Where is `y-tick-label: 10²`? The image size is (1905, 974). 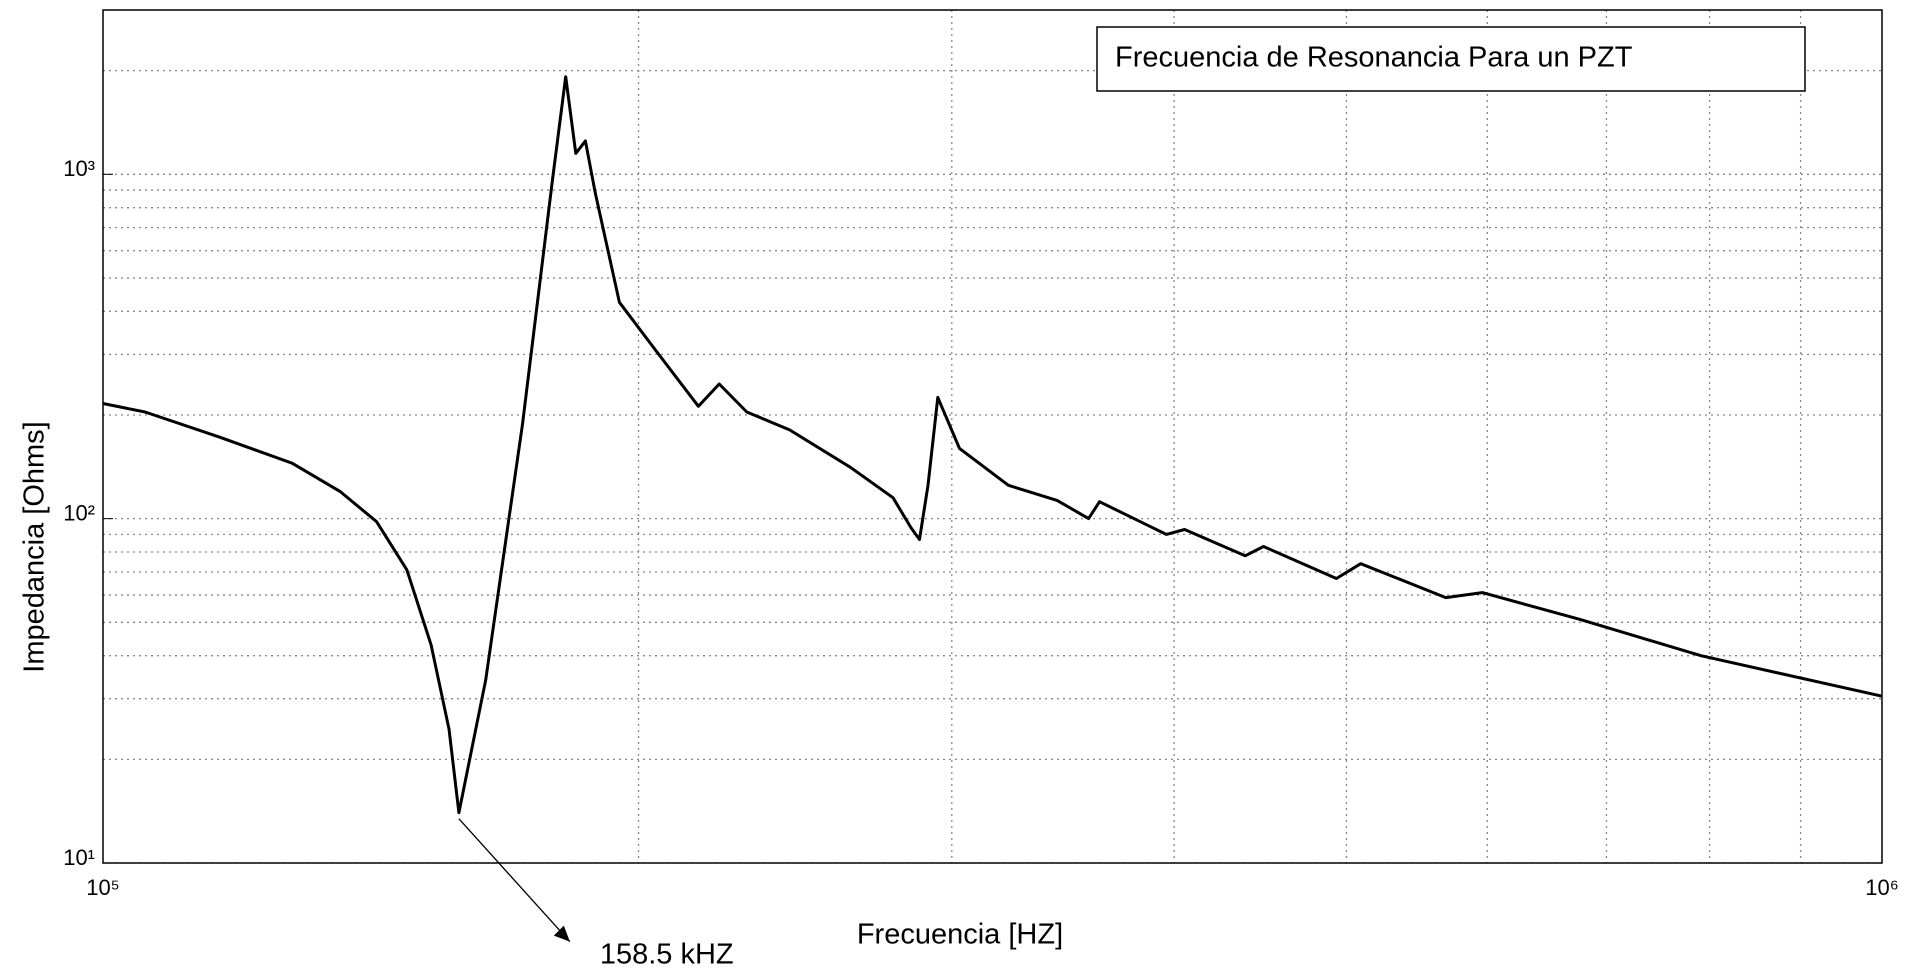 y-tick-label: 10² is located at coordinates (79, 512).